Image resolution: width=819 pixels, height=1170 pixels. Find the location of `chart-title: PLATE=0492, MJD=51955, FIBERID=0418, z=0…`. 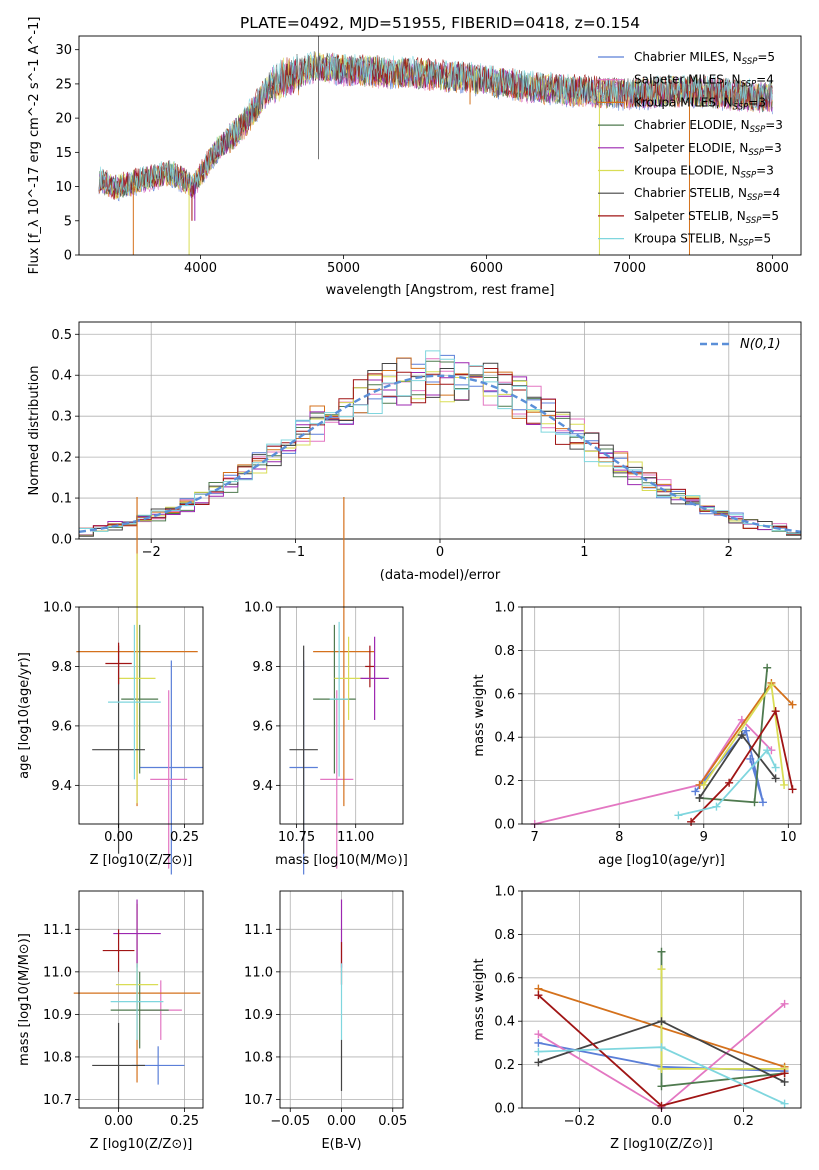

chart-title: PLATE=0492, MJD=51955, FIBERID=0418, z=0… is located at coordinates (440, 23).